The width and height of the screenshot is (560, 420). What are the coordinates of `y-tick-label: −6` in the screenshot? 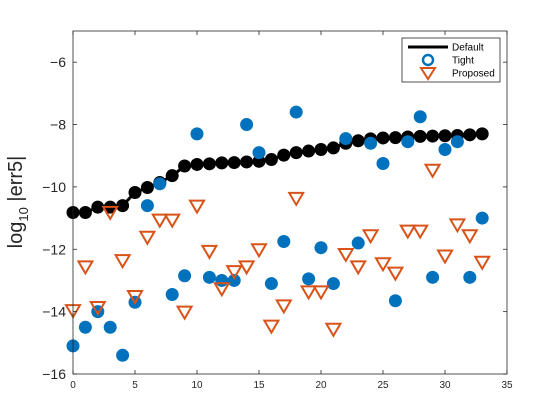 It's located at (58, 62).